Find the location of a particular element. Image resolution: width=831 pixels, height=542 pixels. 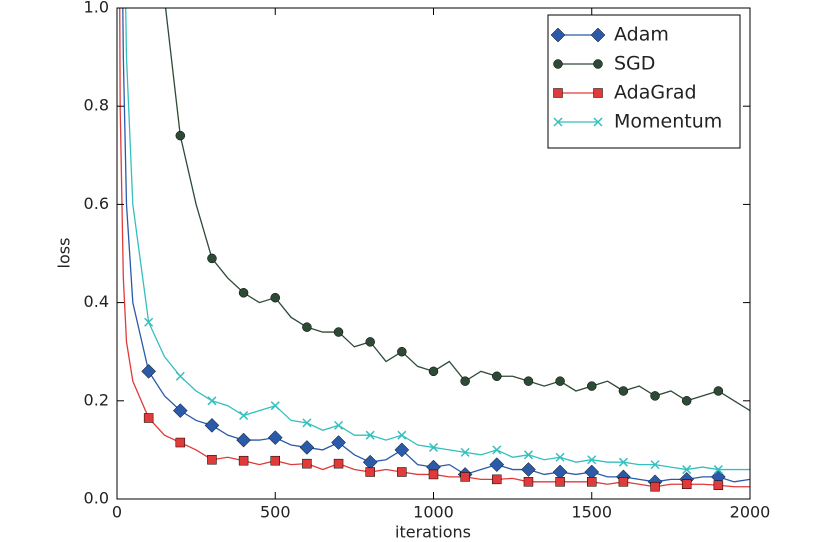

legend-label: SGD is located at coordinates (634, 64).